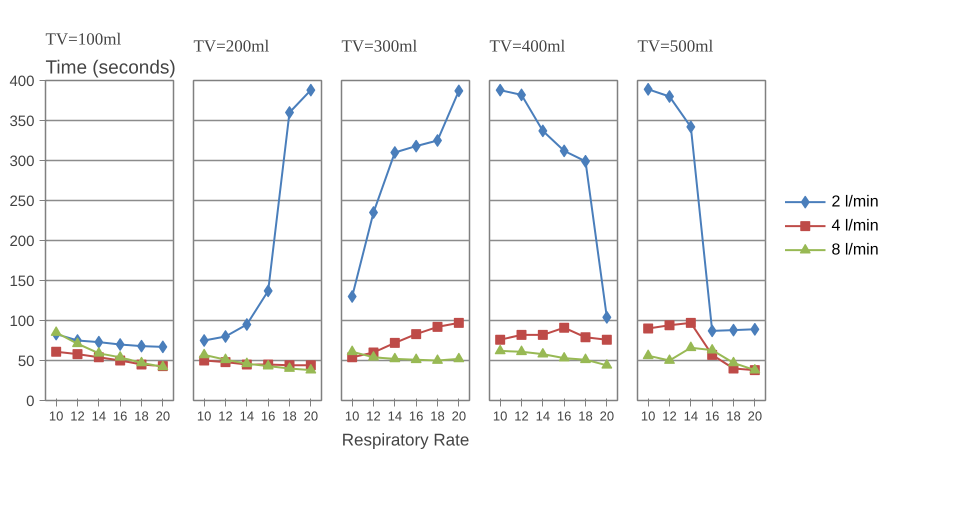  I want to click on x-axis-title: Respiratory Rate, so click(406, 440).